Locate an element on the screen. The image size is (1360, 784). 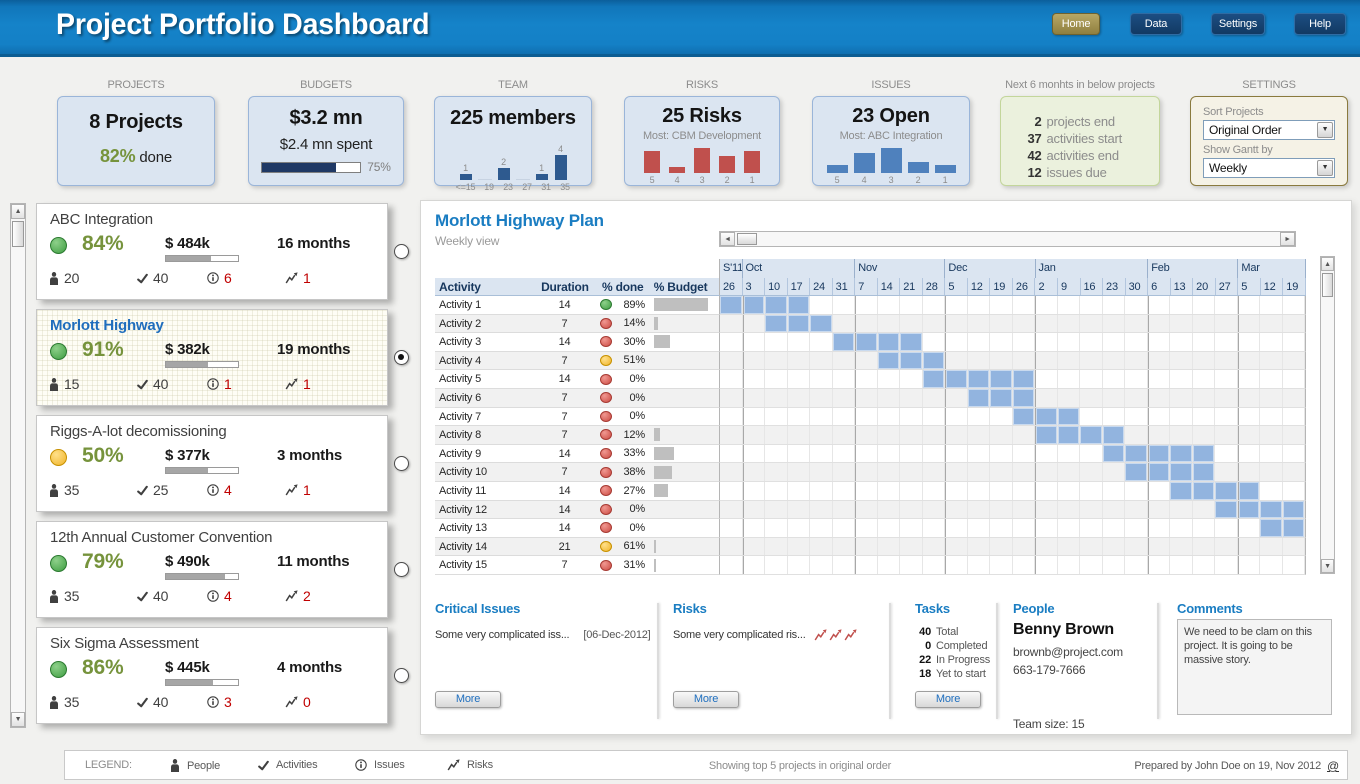
gantt-h-scrollbar: ◄ ► is located at coordinates (1007, 239).